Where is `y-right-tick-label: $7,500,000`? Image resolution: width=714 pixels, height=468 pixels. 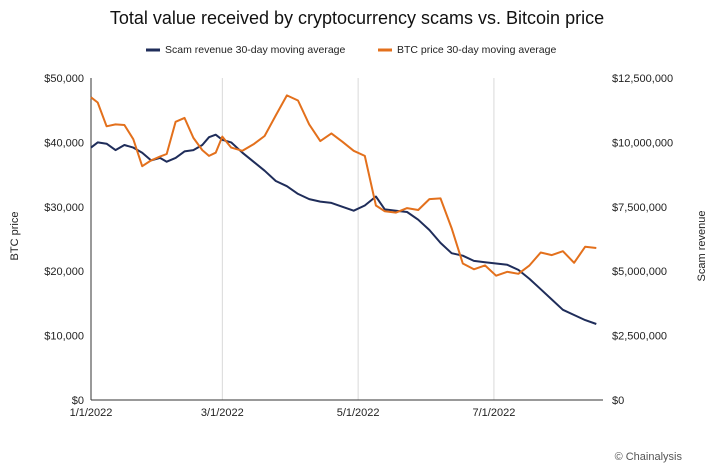
y-right-tick-label: $7,500,000 is located at coordinates (639, 208).